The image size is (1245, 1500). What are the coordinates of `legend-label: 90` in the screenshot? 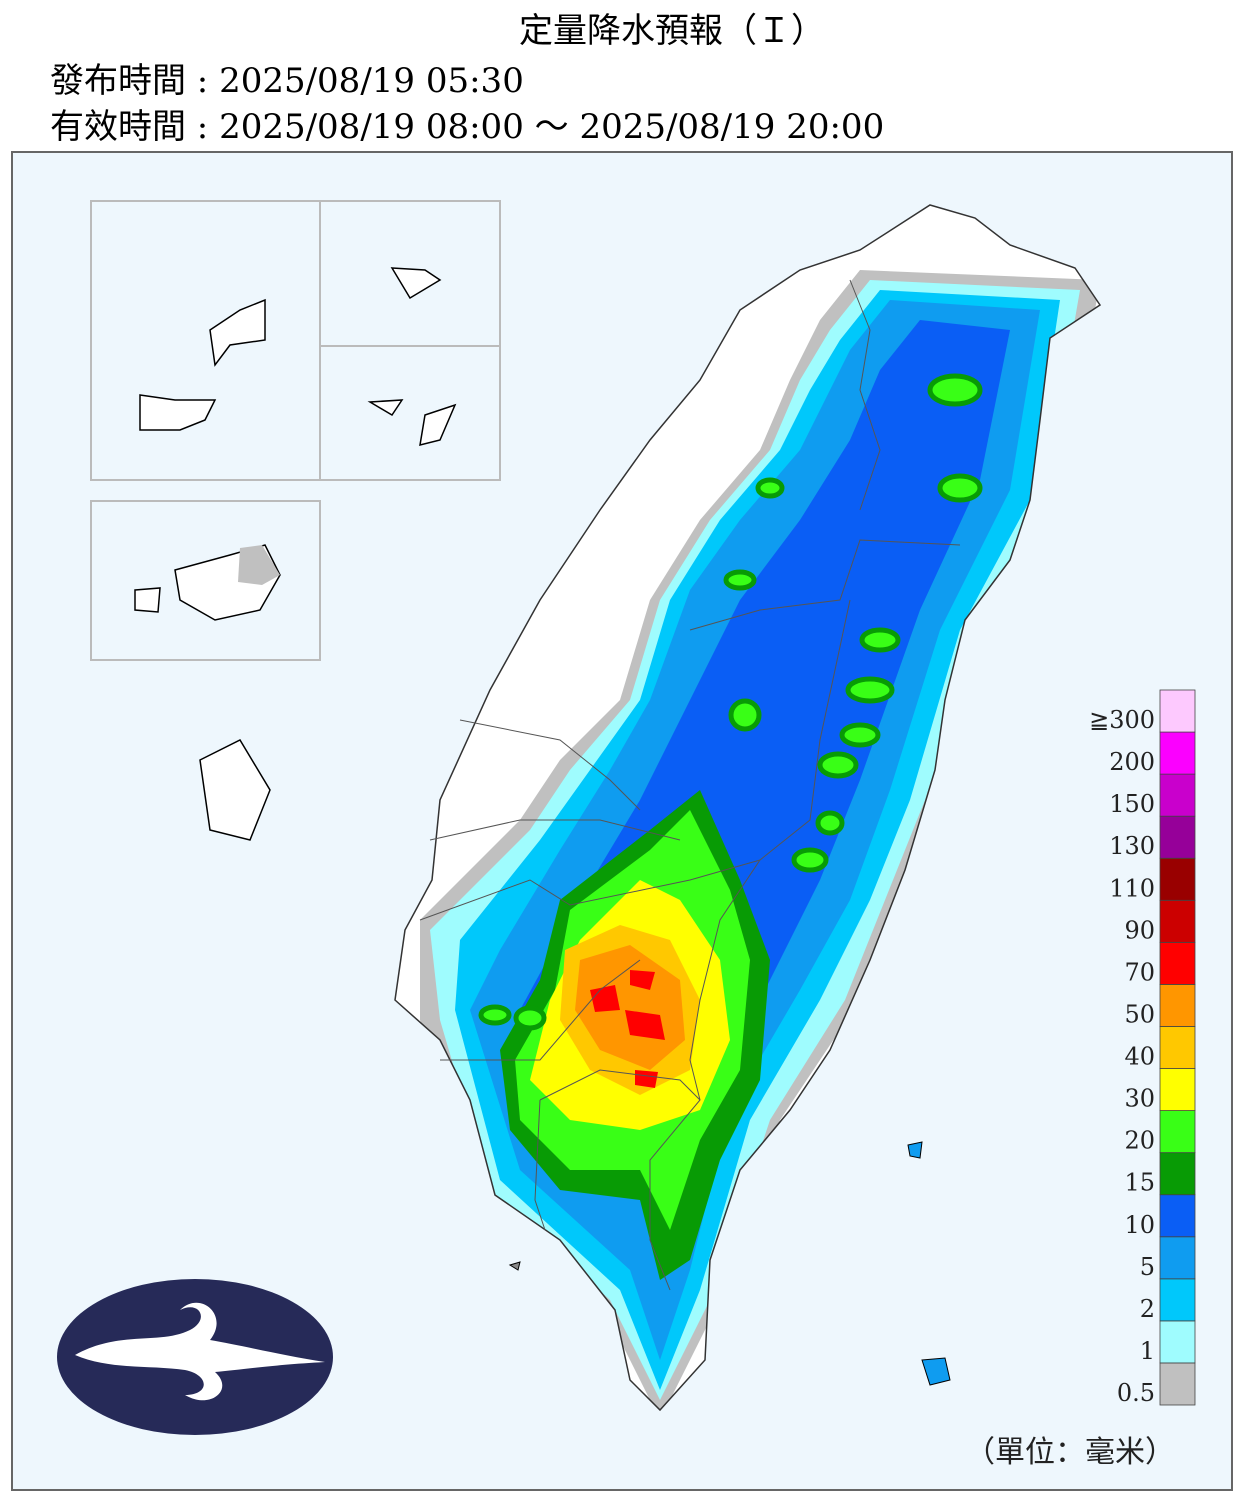 It's located at (1139, 930).